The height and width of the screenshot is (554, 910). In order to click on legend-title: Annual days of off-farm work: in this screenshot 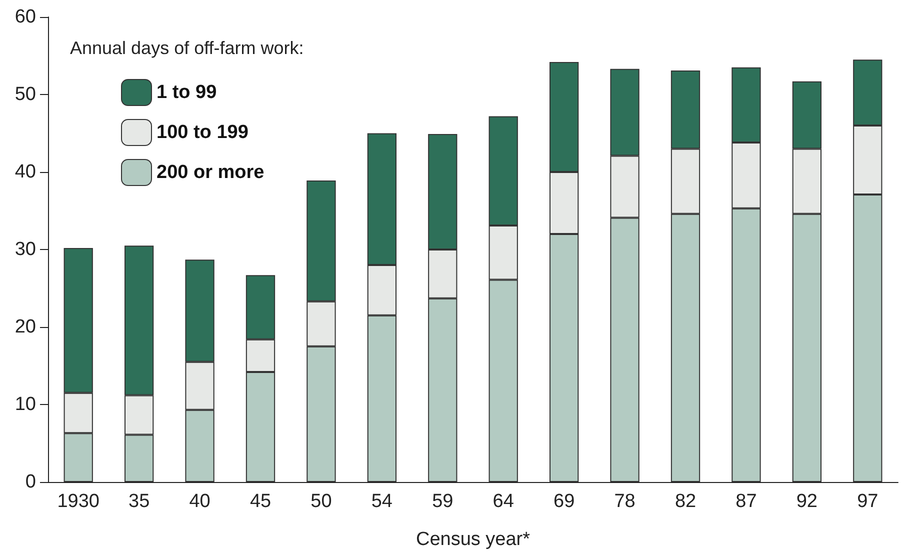, I will do `click(187, 48)`.